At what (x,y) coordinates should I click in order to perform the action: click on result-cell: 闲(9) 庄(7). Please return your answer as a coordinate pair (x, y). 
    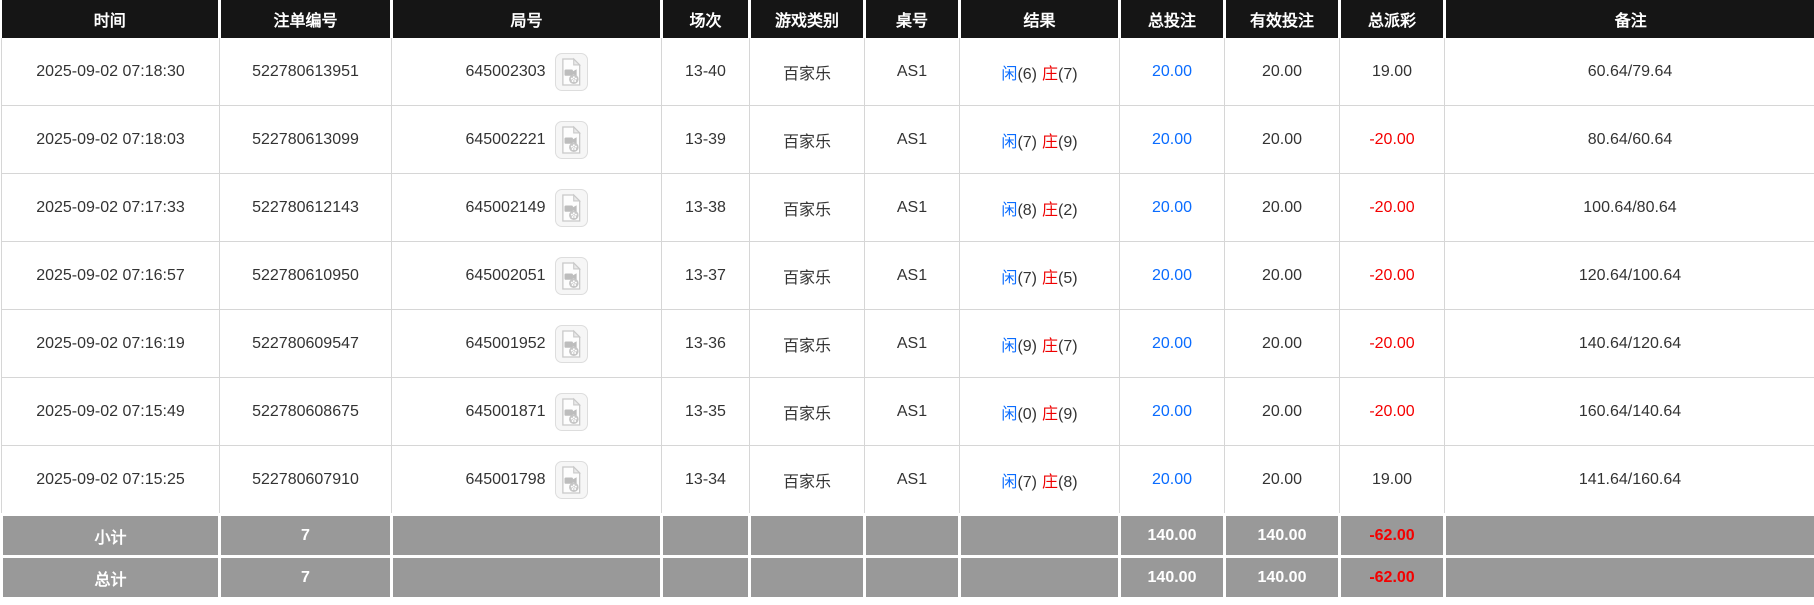
    Looking at the image, I should click on (1039, 343).